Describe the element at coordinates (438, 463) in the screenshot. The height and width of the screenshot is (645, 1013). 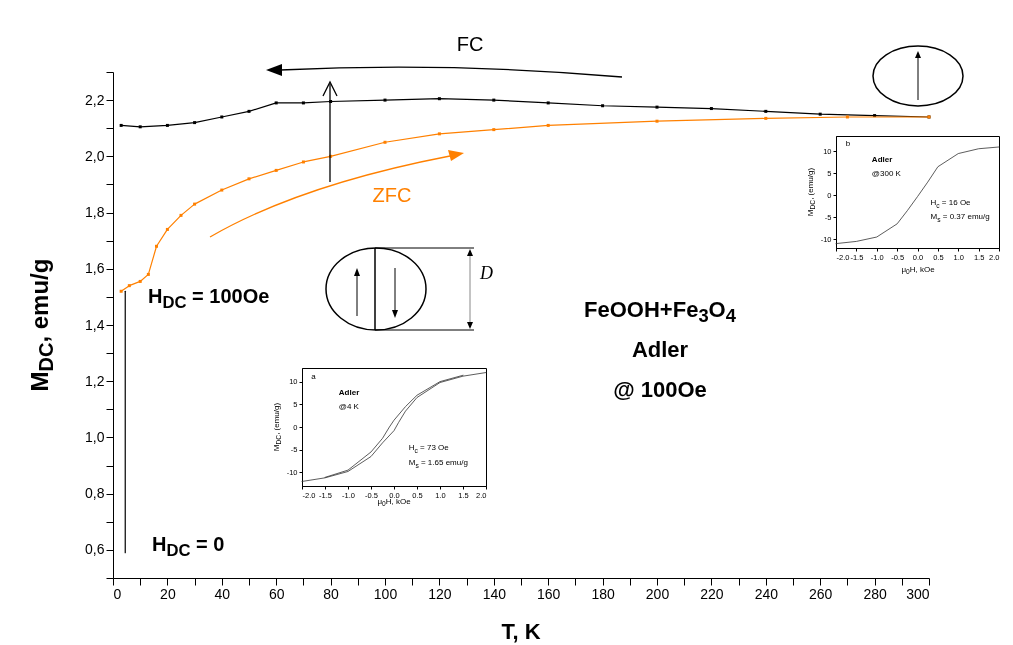
I see `annotation: M$_{s}$ = 1.65 emu/g` at that location.